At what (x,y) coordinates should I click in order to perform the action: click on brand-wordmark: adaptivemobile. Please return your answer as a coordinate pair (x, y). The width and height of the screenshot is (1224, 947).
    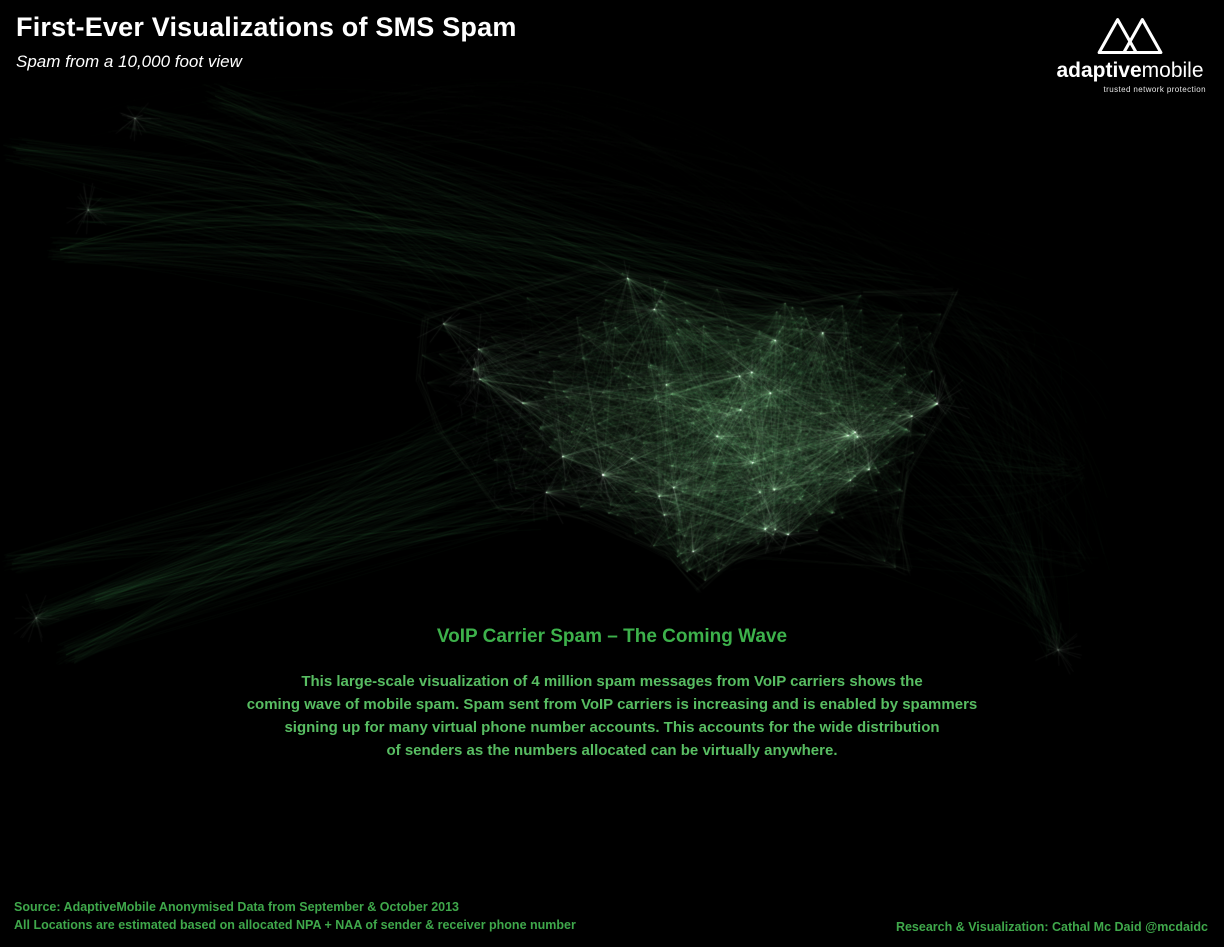
    Looking at the image, I should click on (1129, 70).